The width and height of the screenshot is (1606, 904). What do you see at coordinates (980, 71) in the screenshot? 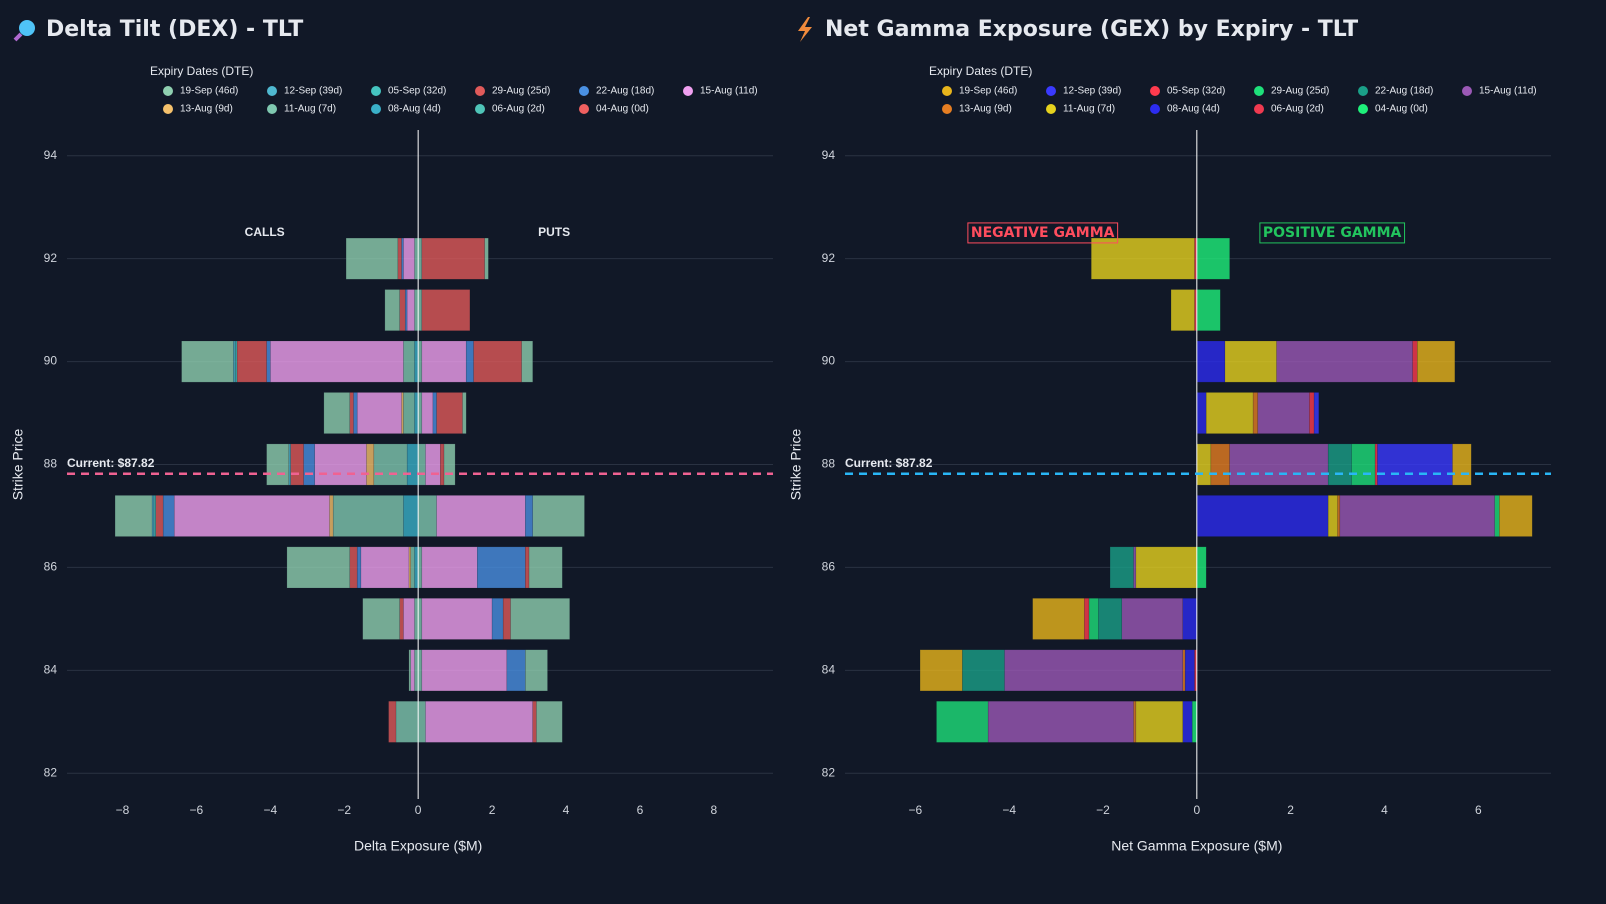
I see `legend-title: Expiry Dates (DTE)` at bounding box center [980, 71].